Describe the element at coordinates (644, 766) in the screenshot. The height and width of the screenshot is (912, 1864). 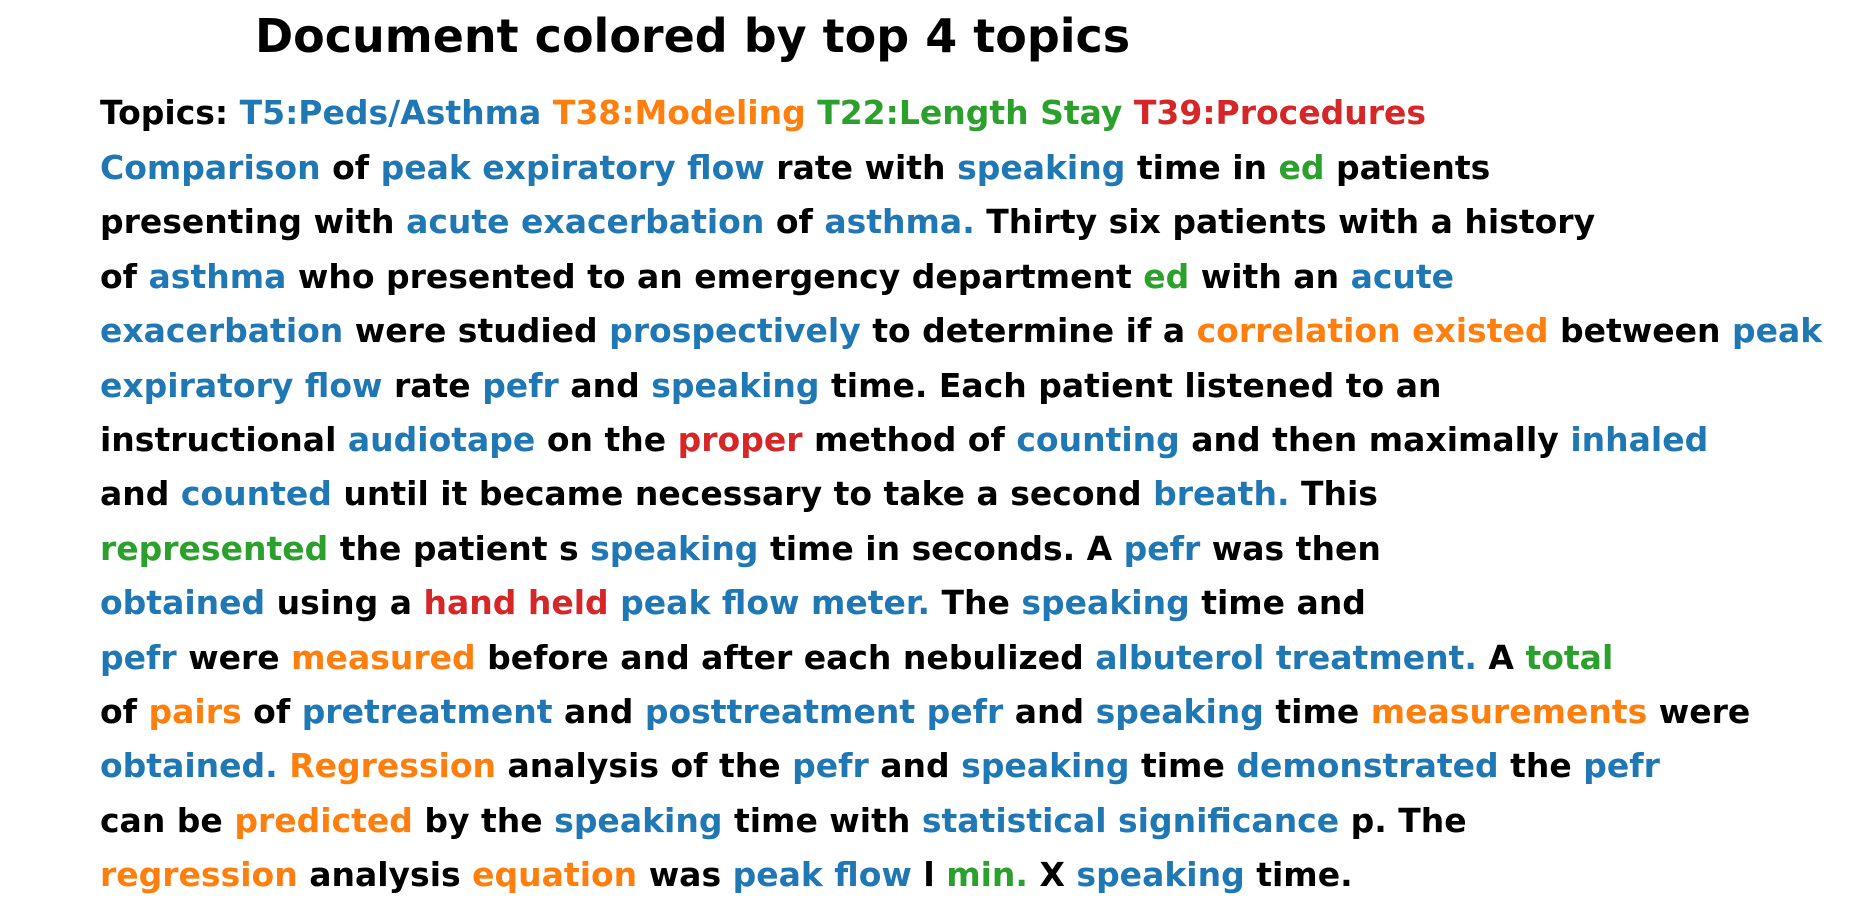
I see `plain-text: analysis of the` at that location.